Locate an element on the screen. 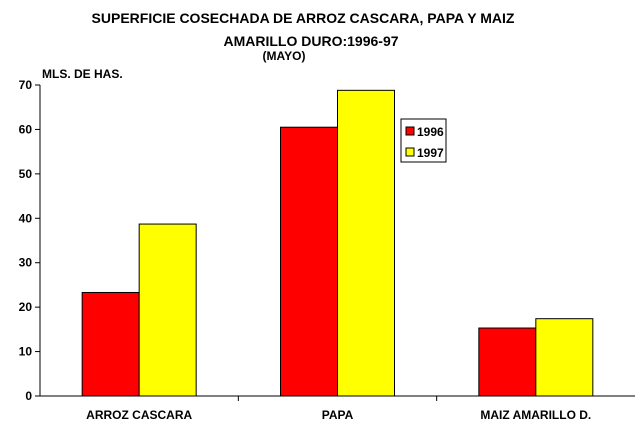 This screenshot has width=640, height=431. y-tick-label: 10 is located at coordinates (26, 352).